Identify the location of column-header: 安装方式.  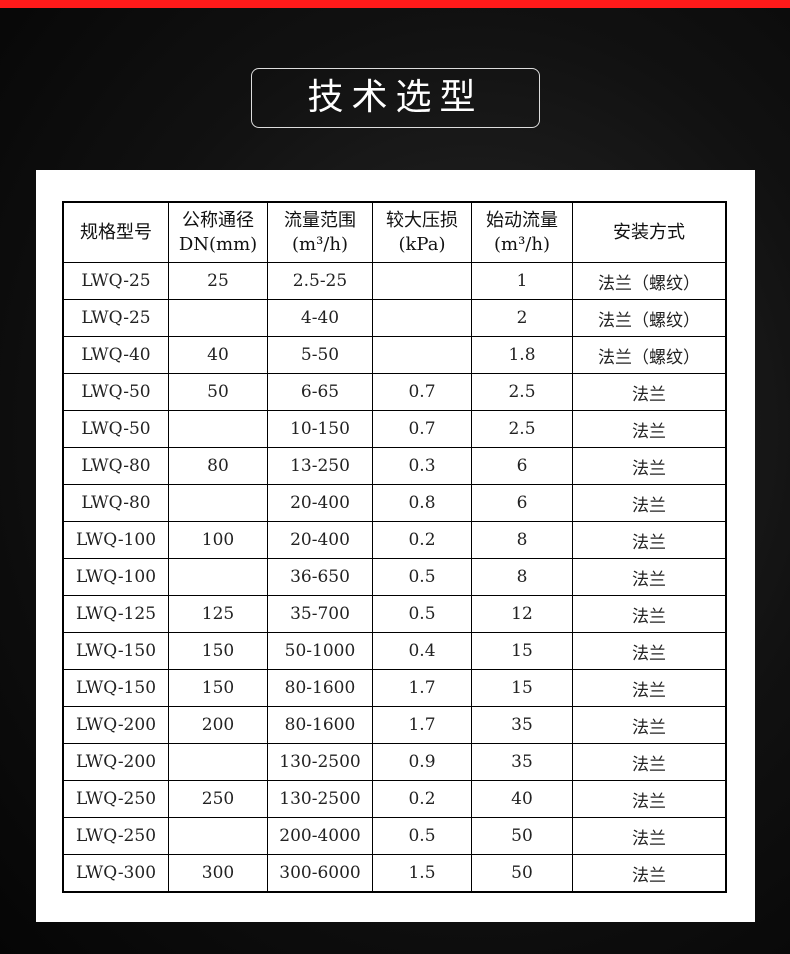
(649, 232).